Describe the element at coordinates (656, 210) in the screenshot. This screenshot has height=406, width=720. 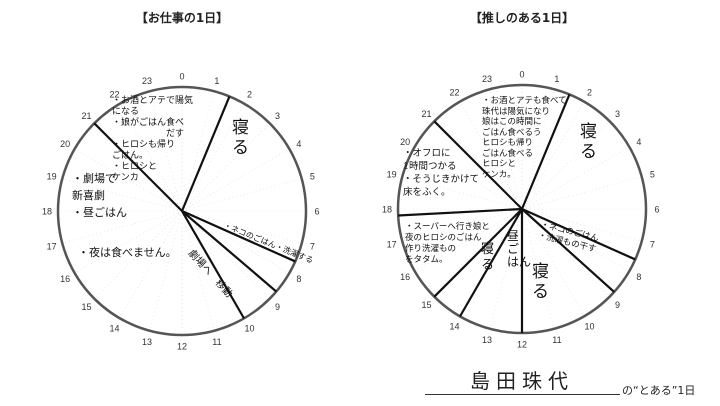
I see `hour-label: 6` at that location.